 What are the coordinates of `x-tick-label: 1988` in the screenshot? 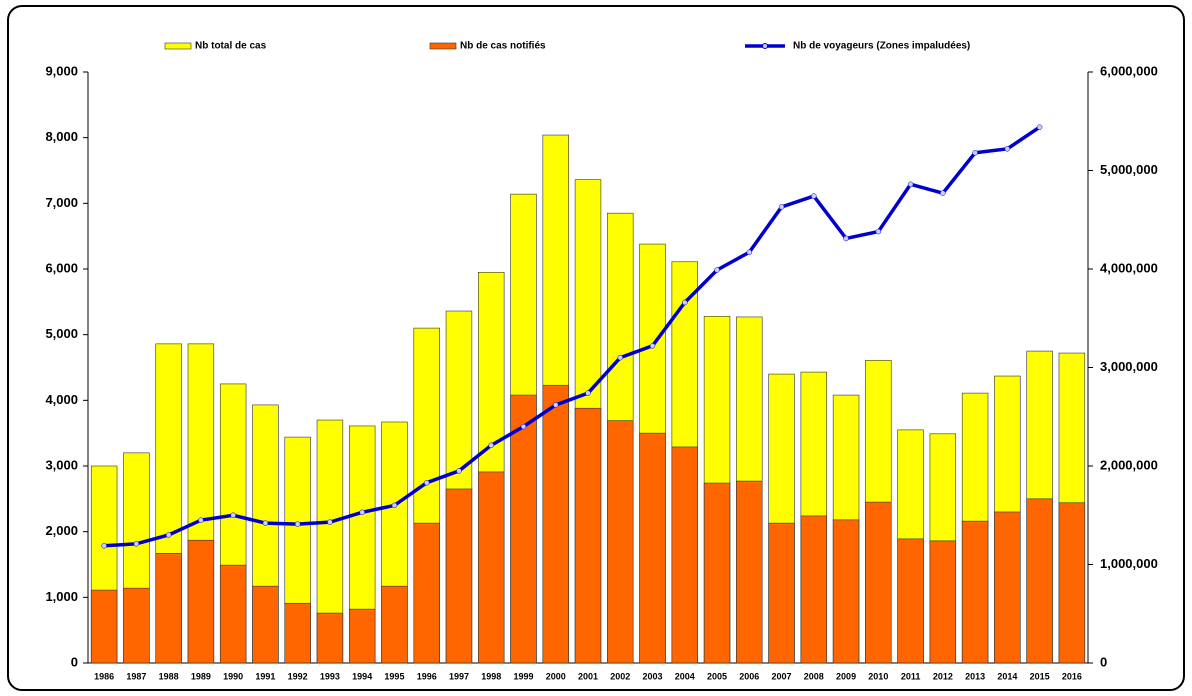 It's located at (169, 676).